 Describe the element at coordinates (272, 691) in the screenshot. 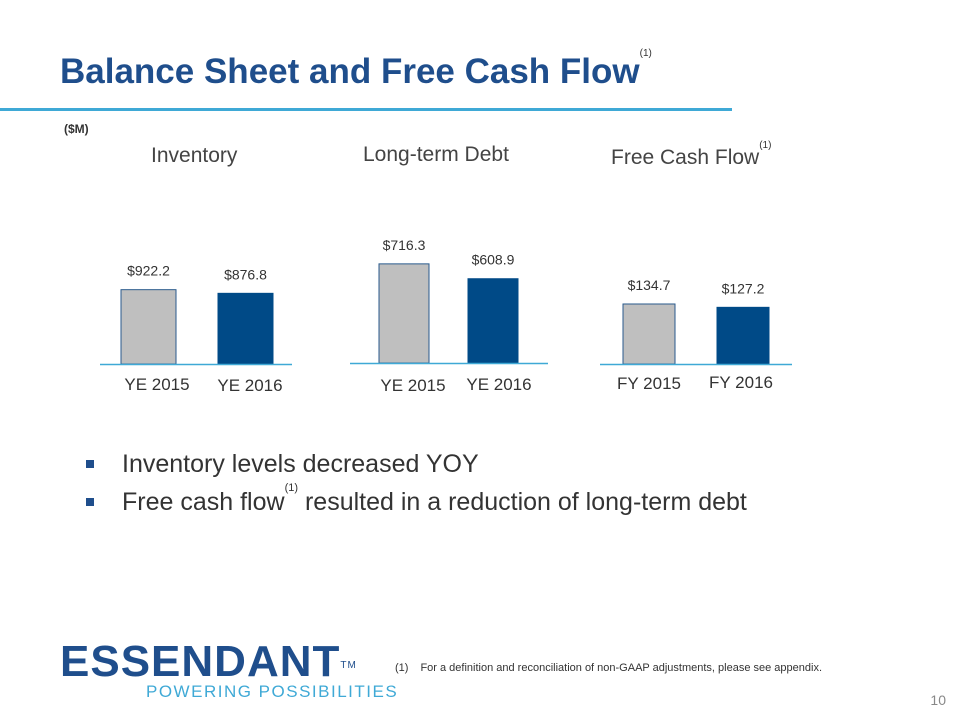

I see `logo-tagline: POWERING POSSIBILITIES` at that location.